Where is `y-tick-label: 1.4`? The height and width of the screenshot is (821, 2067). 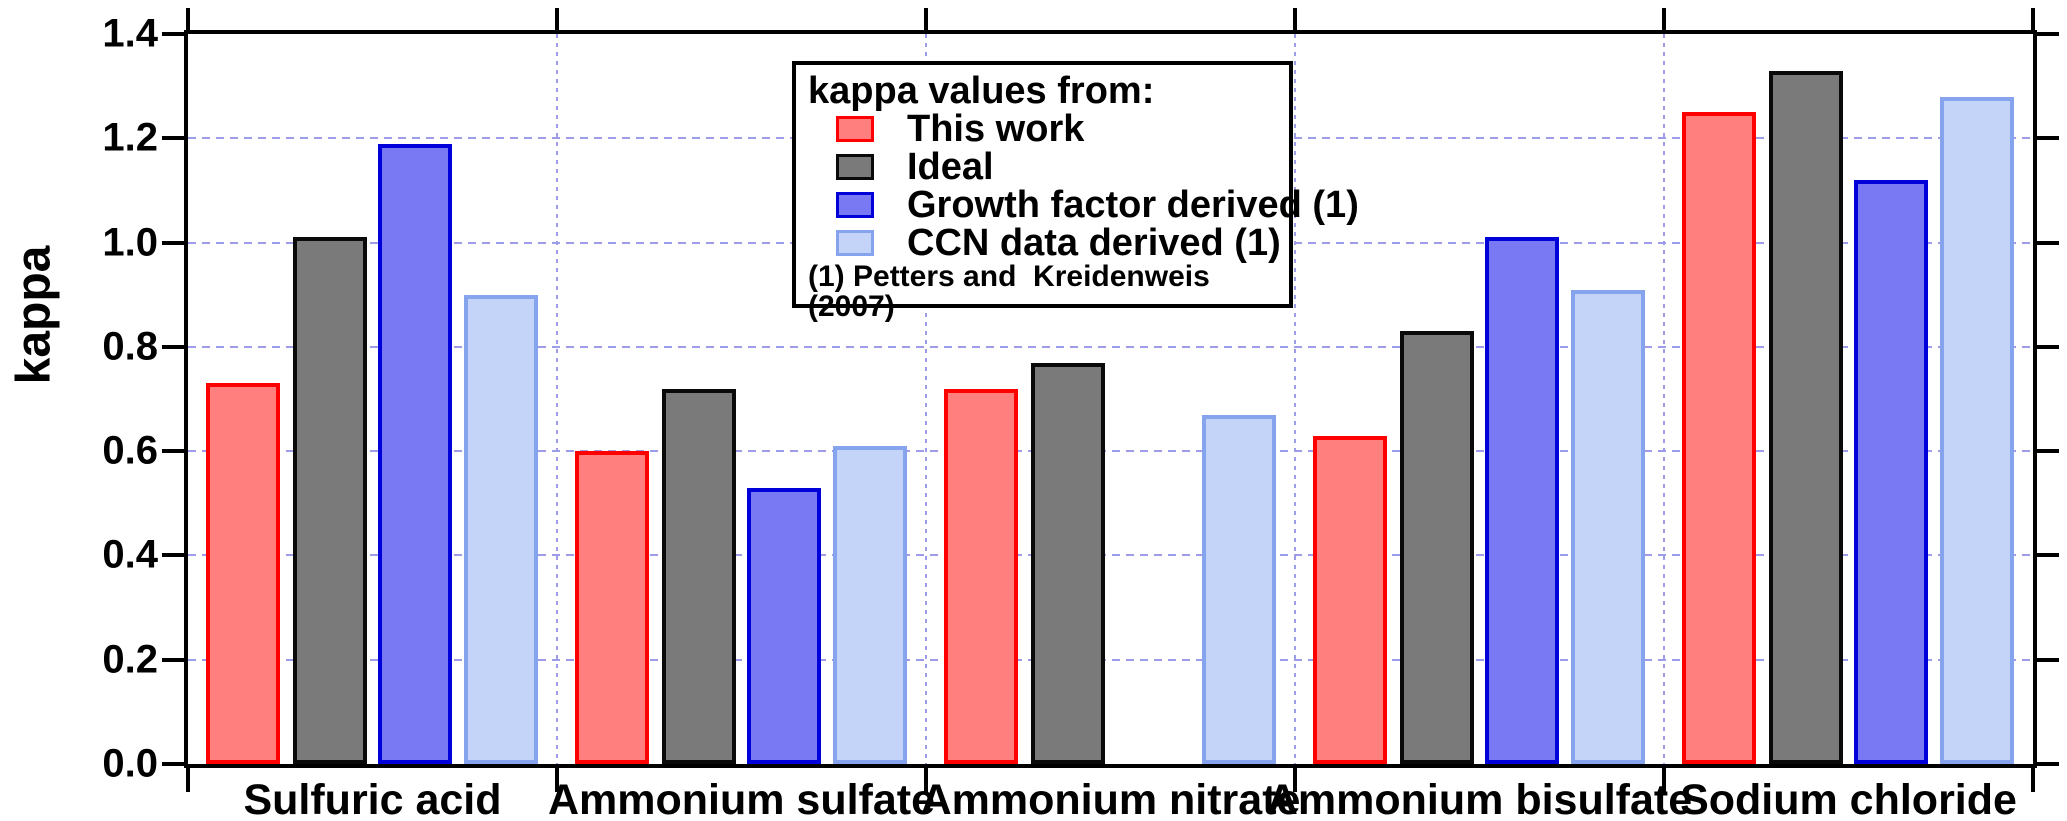 y-tick-label: 1.4 is located at coordinates (130, 33).